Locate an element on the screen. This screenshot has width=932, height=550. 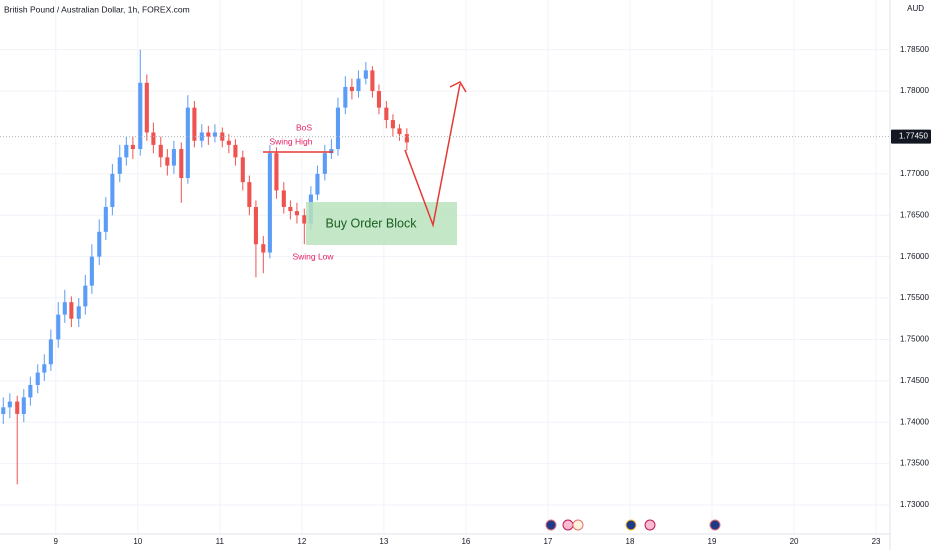
y-tick-label: 1.78500 is located at coordinates (914, 49).